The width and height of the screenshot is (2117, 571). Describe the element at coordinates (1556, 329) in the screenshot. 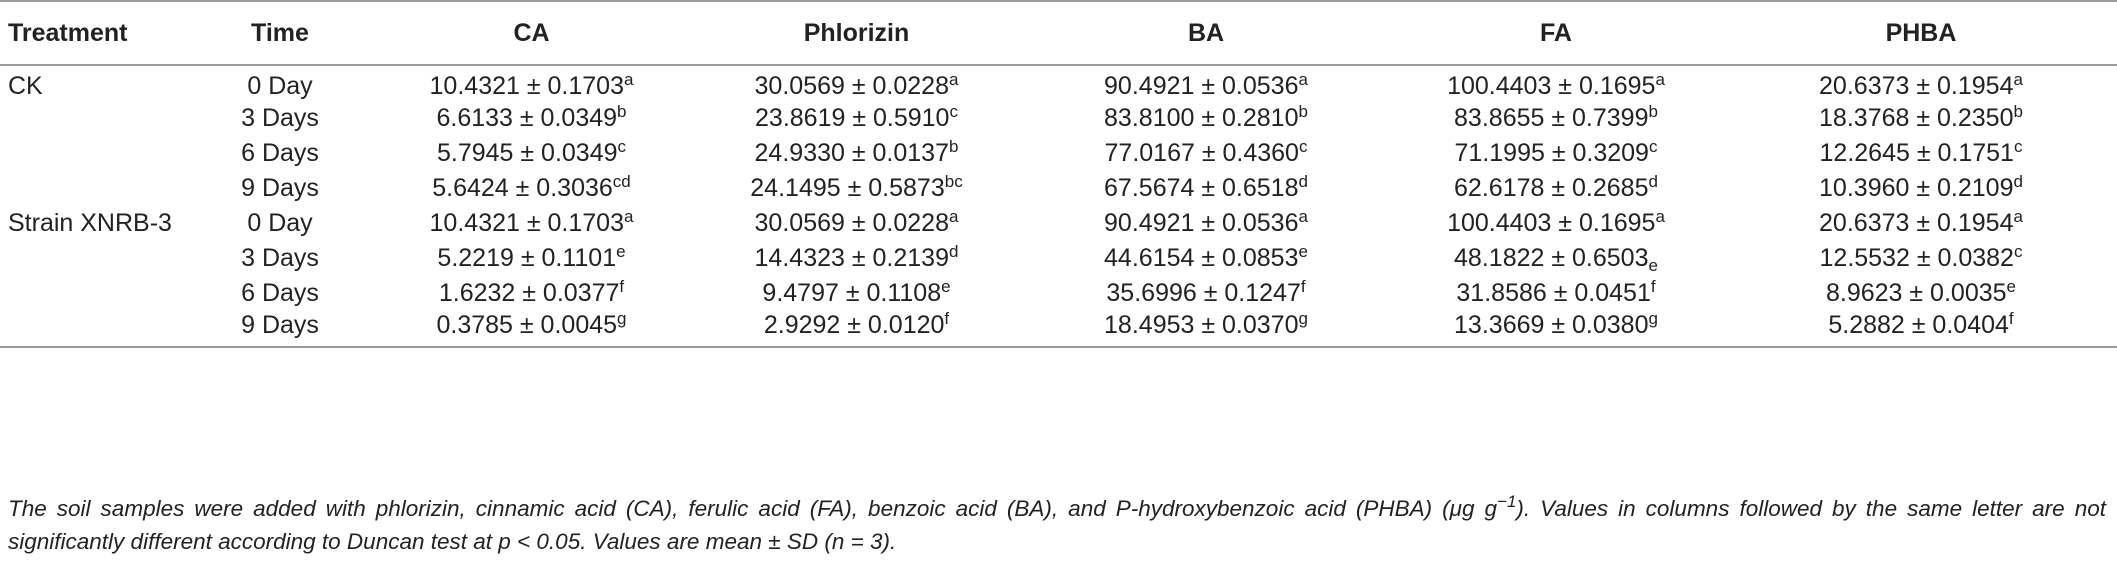

I see `cell-fa: 13.3669 ± 0.0380g` at that location.